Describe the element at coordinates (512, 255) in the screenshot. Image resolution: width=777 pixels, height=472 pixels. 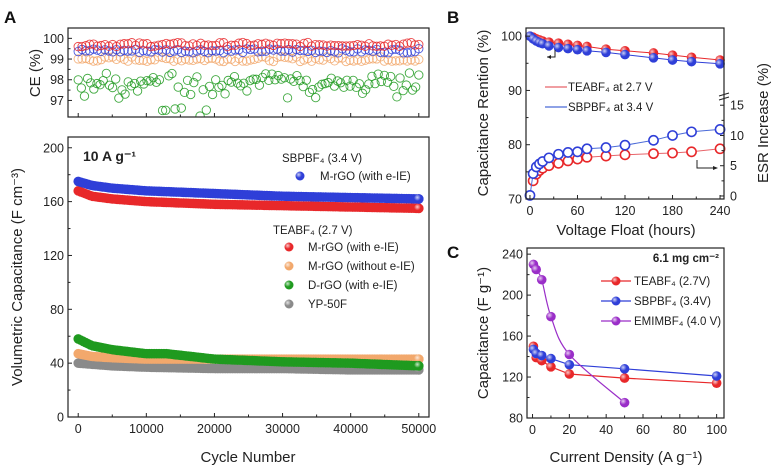
I see `y-tick-label: 240` at that location.